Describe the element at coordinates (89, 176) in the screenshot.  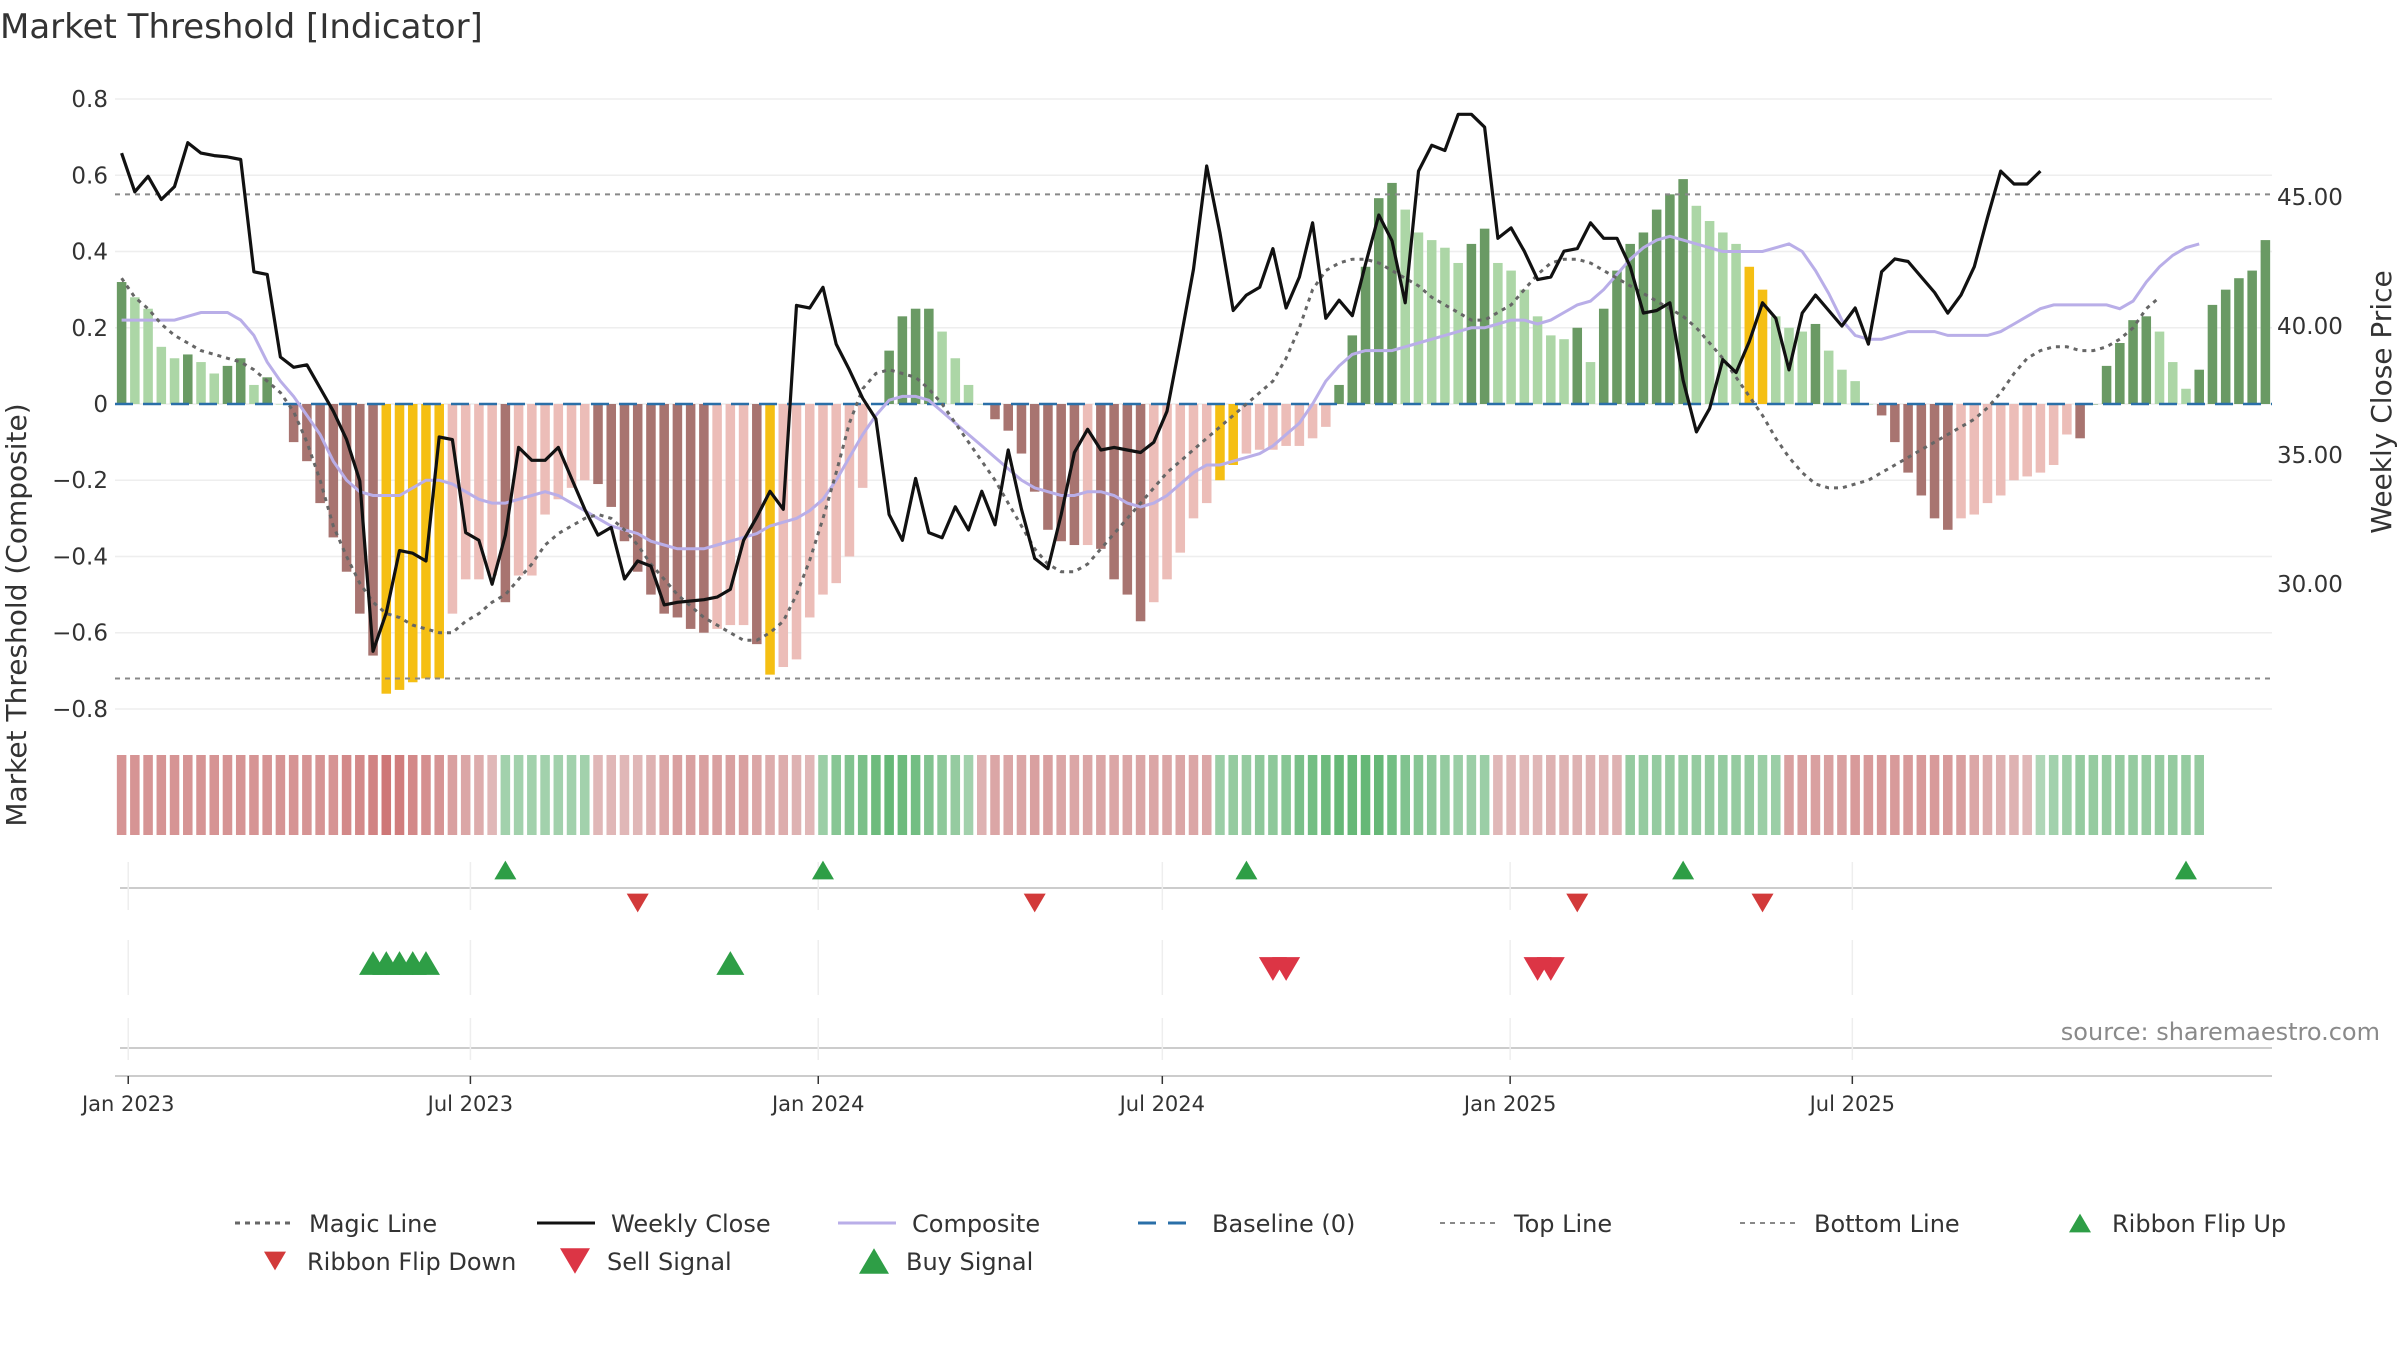
I see `y-tick-label: 0.6` at that location.